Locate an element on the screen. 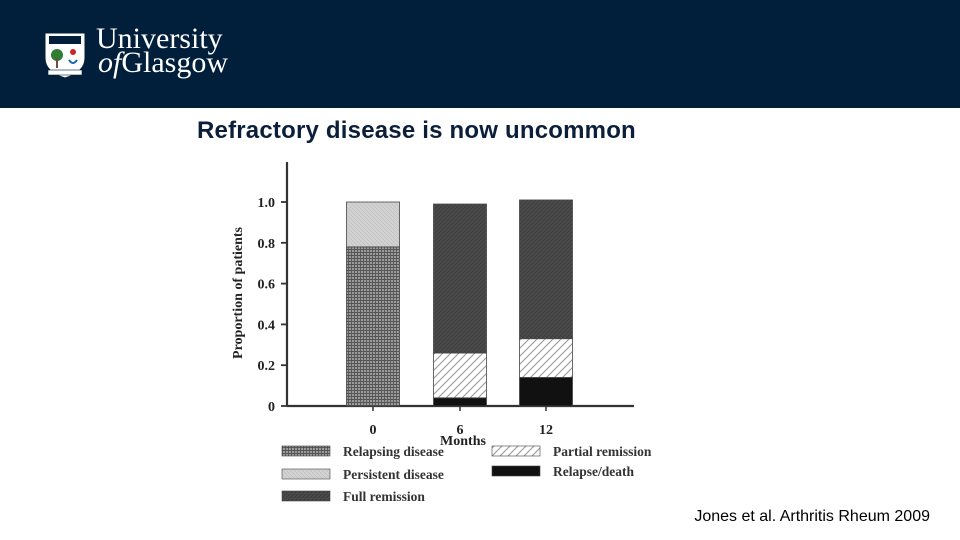 The image size is (960, 540). legend-label: Relapse/death is located at coordinates (593, 471).